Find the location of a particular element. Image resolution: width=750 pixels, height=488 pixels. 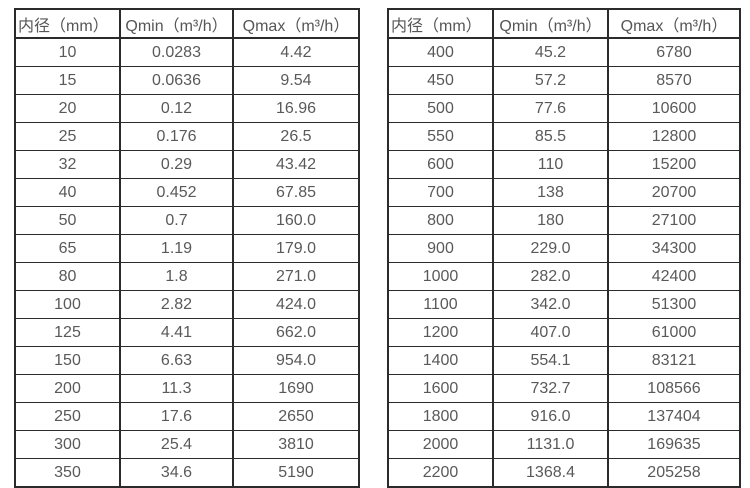

table-row: 250 17.6 2650 is located at coordinates (187, 416).